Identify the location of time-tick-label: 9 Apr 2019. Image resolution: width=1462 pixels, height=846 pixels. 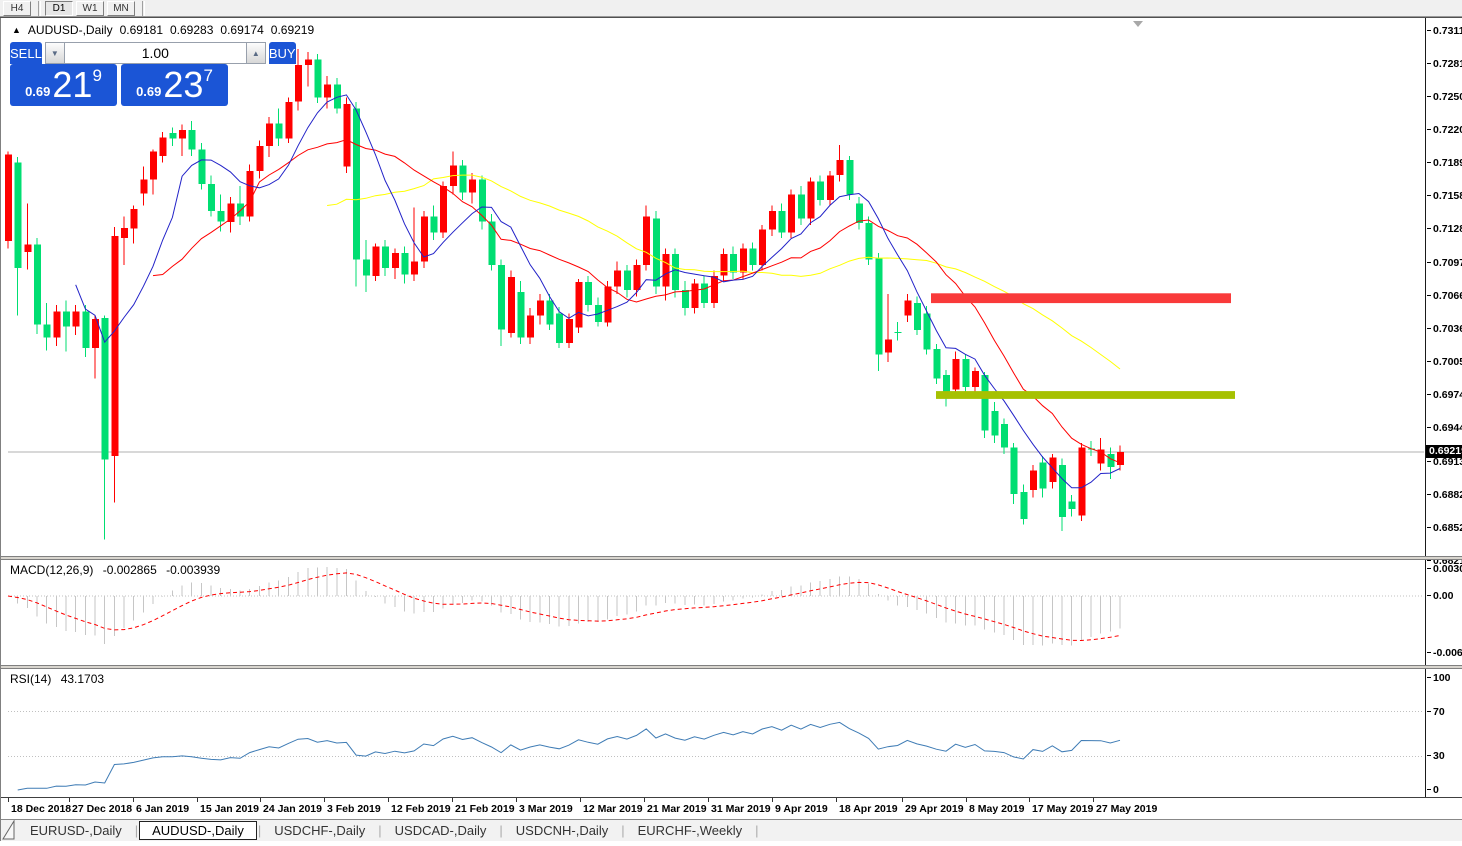
(801, 809).